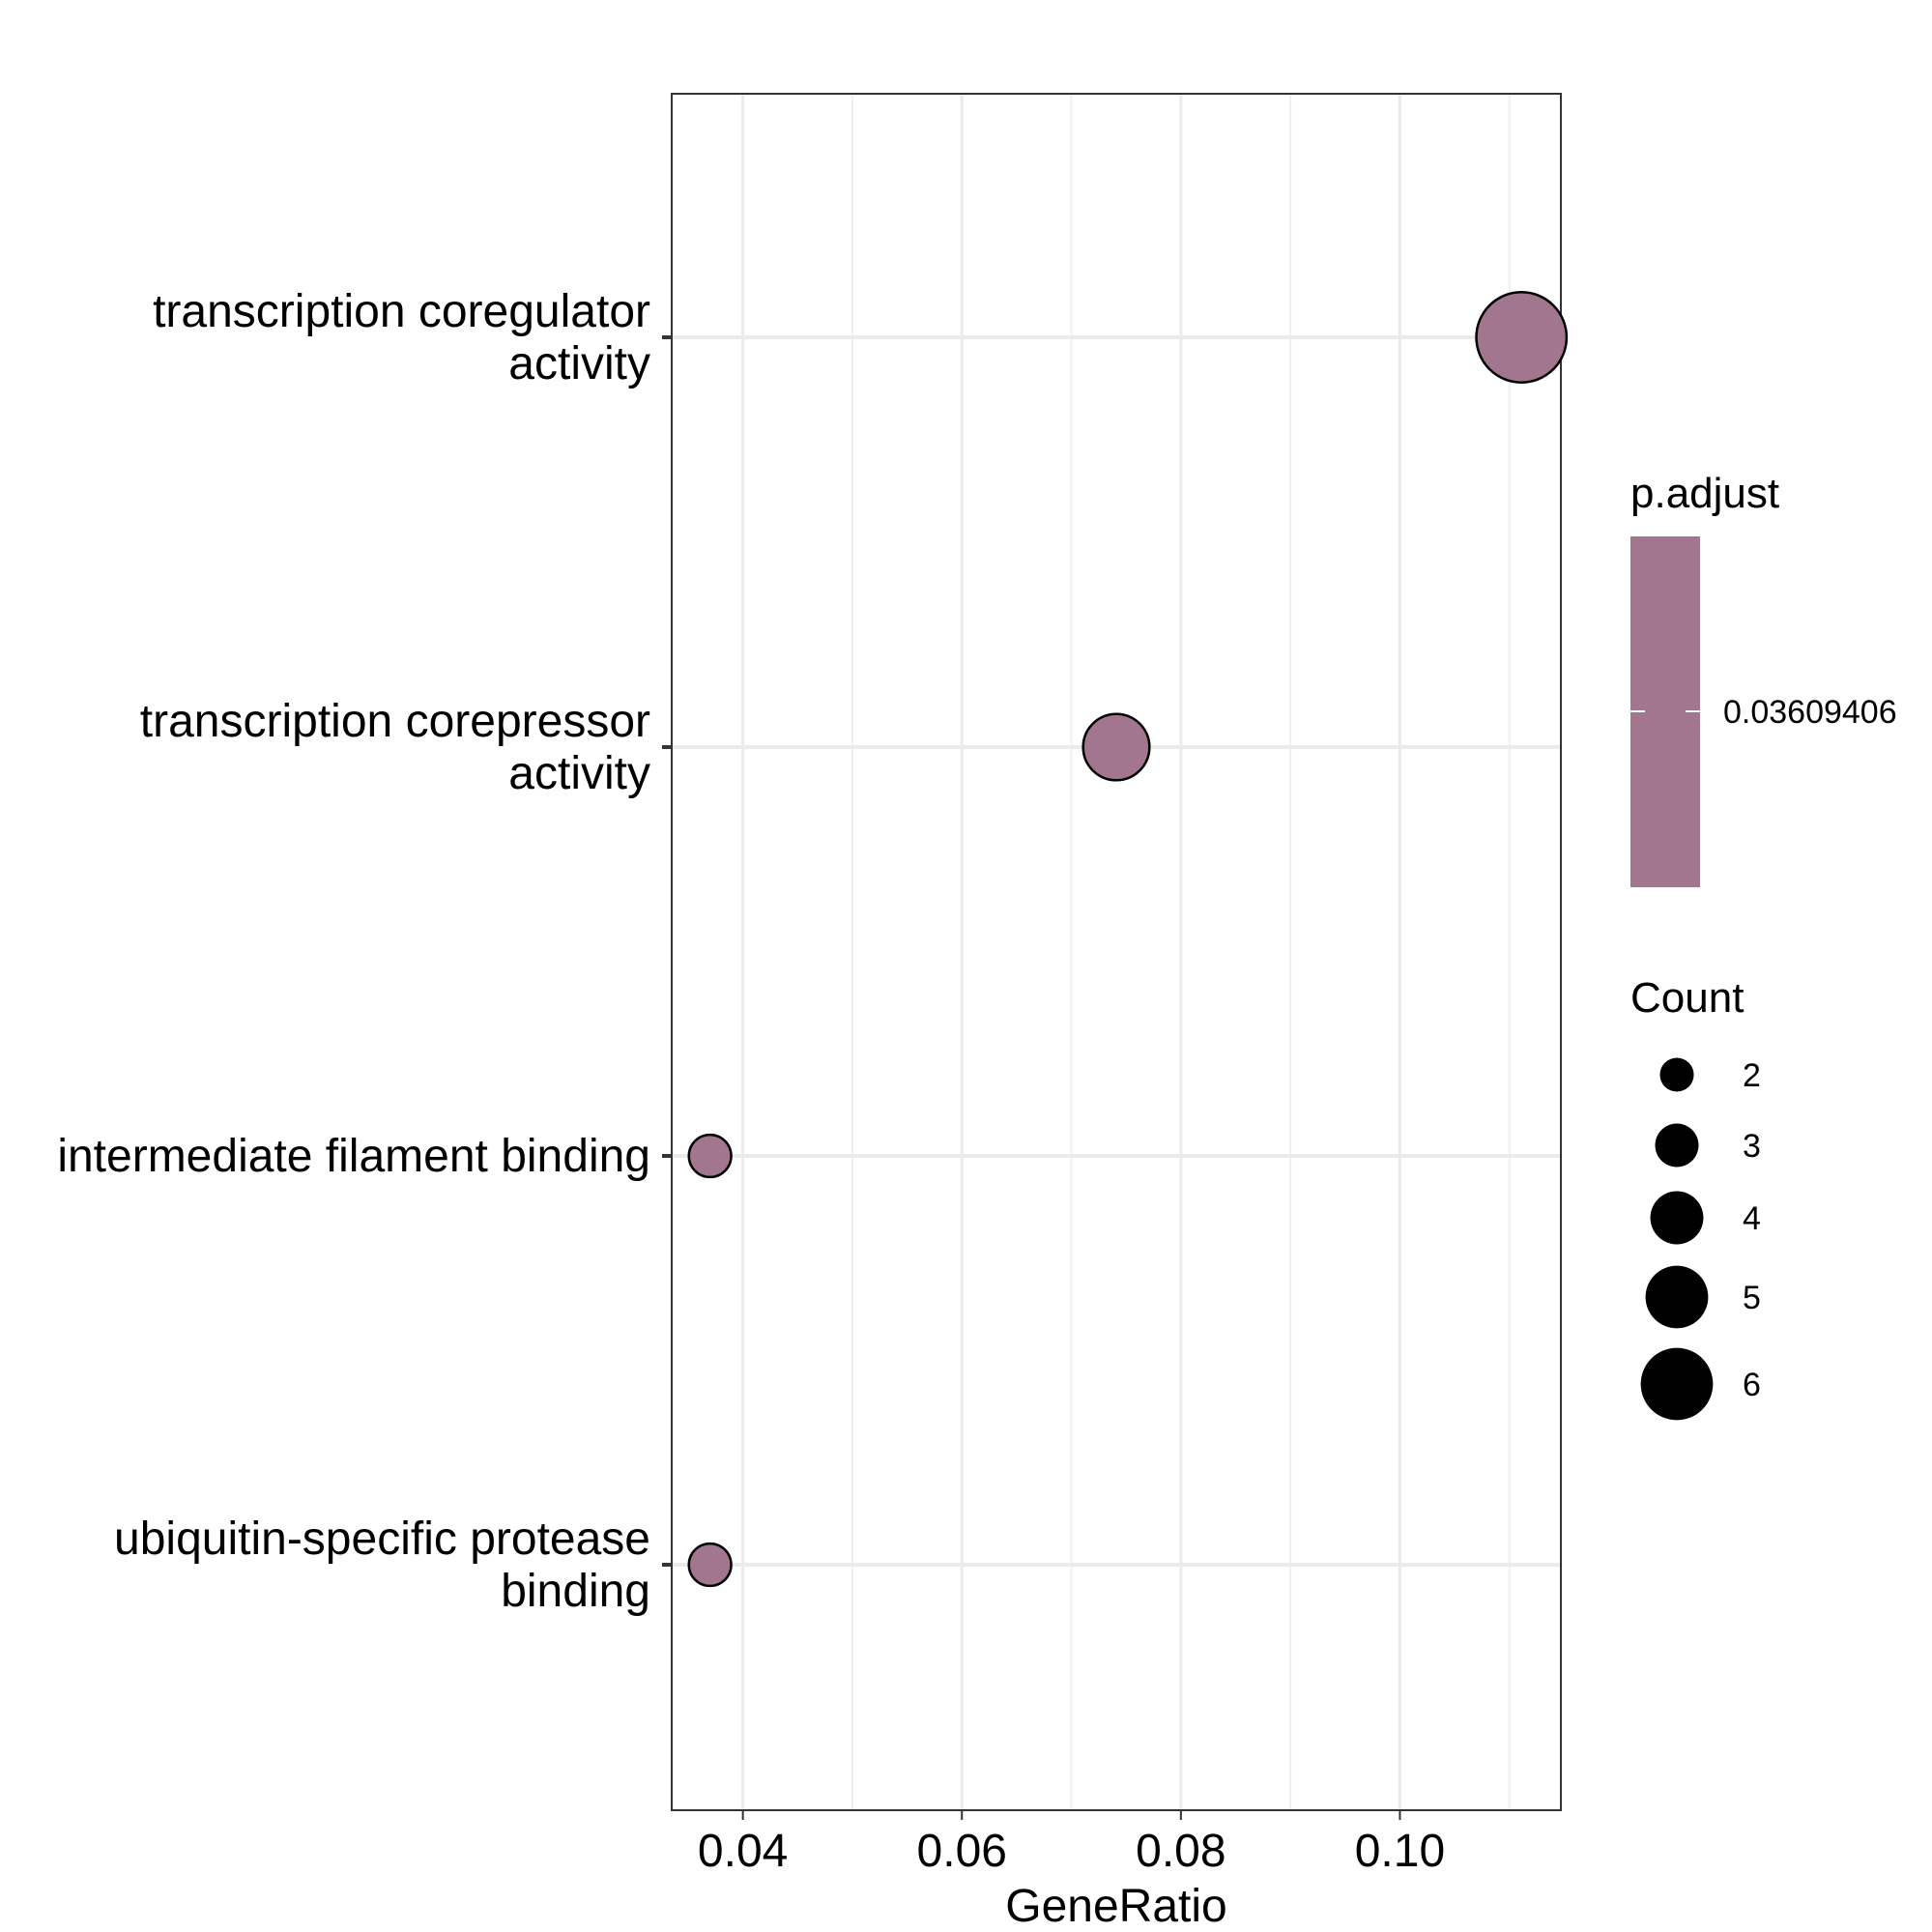 The width and height of the screenshot is (1932, 1932). What do you see at coordinates (1752, 1146) in the screenshot?
I see `legend-count-label-1: 3` at bounding box center [1752, 1146].